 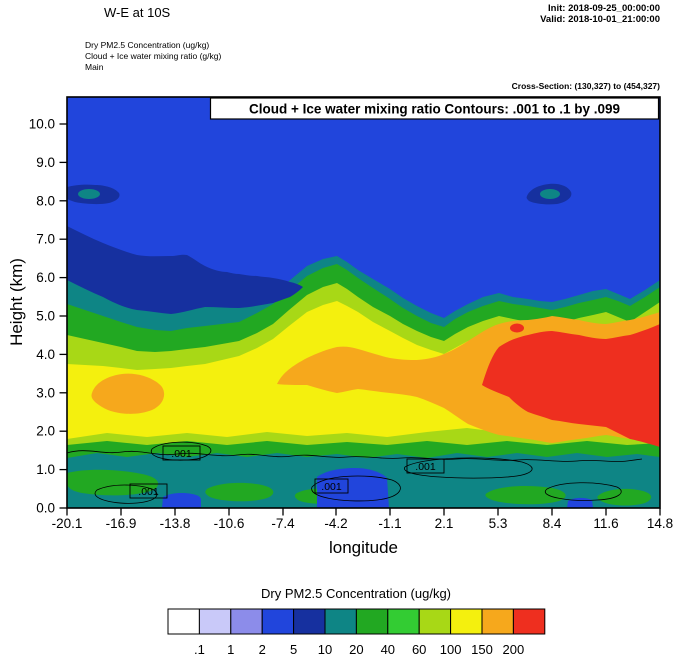 I want to click on field-line-pm25: Dry PM2.5 Concentration (ug/kg), so click(x=147, y=45).